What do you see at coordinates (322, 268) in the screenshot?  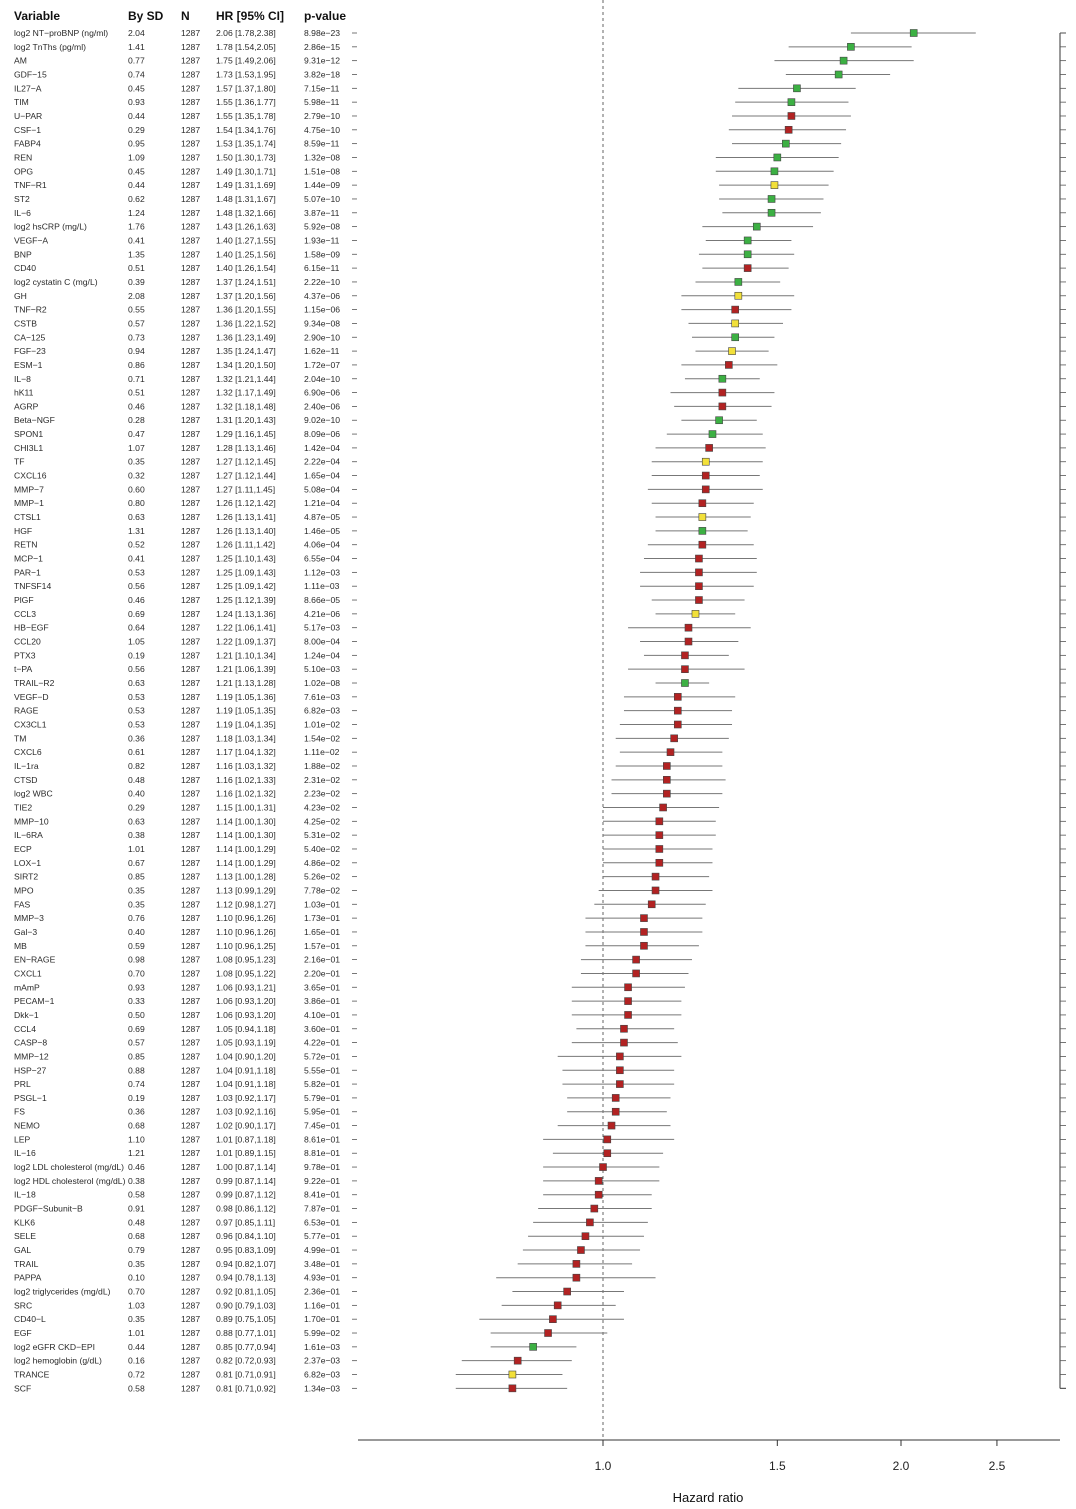 I see `p-value: 6.15e−11` at bounding box center [322, 268].